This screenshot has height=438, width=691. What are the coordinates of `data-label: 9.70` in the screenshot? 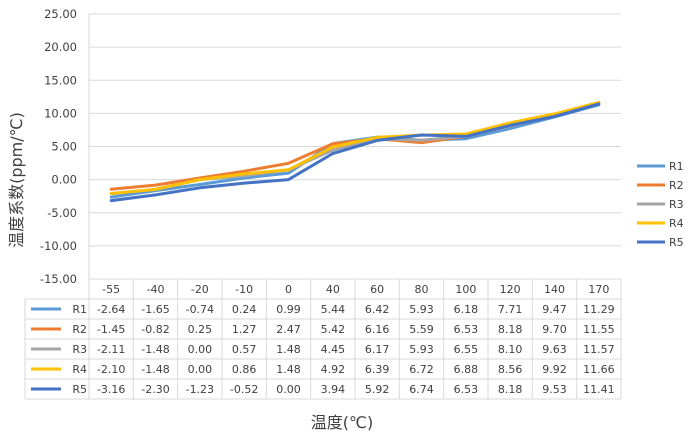 It's located at (554, 329).